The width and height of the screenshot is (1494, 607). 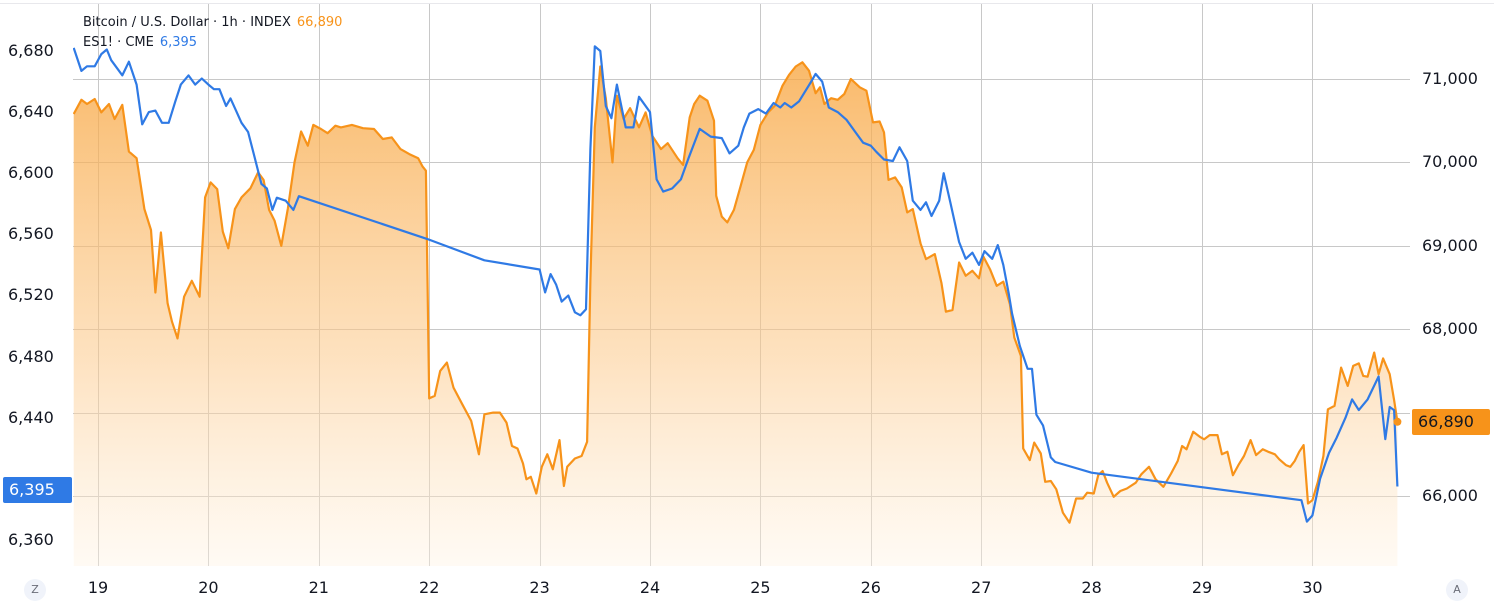 What do you see at coordinates (31, 539) in the screenshot?
I see `left-axis-tick-label: 6,360` at bounding box center [31, 539].